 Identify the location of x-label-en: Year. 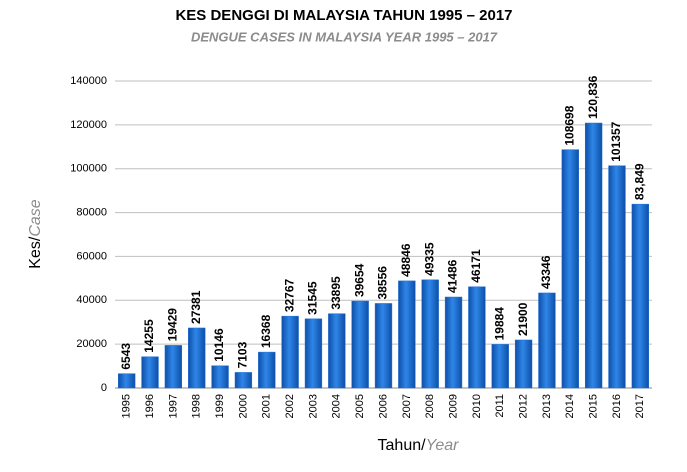
(443, 445).